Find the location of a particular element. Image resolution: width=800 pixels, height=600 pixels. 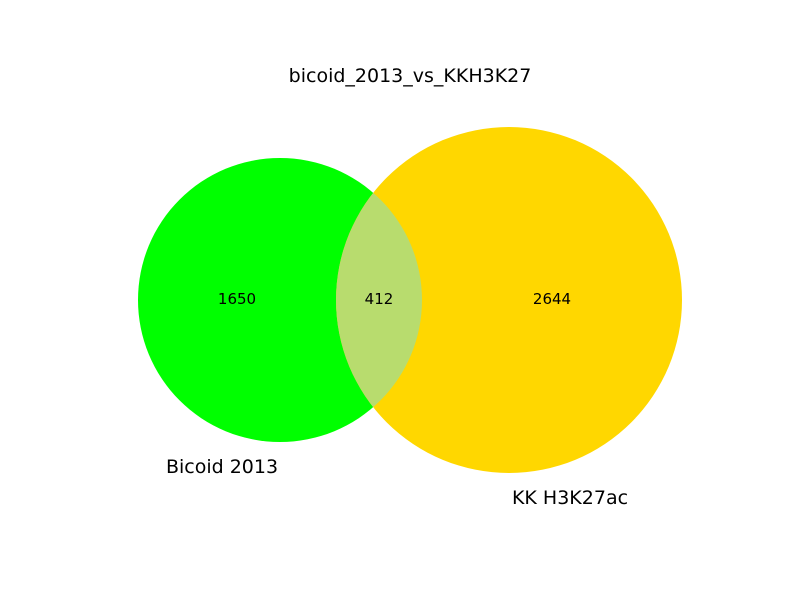

set-label-kk-h3k27ac: KK H3K27ac is located at coordinates (570, 498).